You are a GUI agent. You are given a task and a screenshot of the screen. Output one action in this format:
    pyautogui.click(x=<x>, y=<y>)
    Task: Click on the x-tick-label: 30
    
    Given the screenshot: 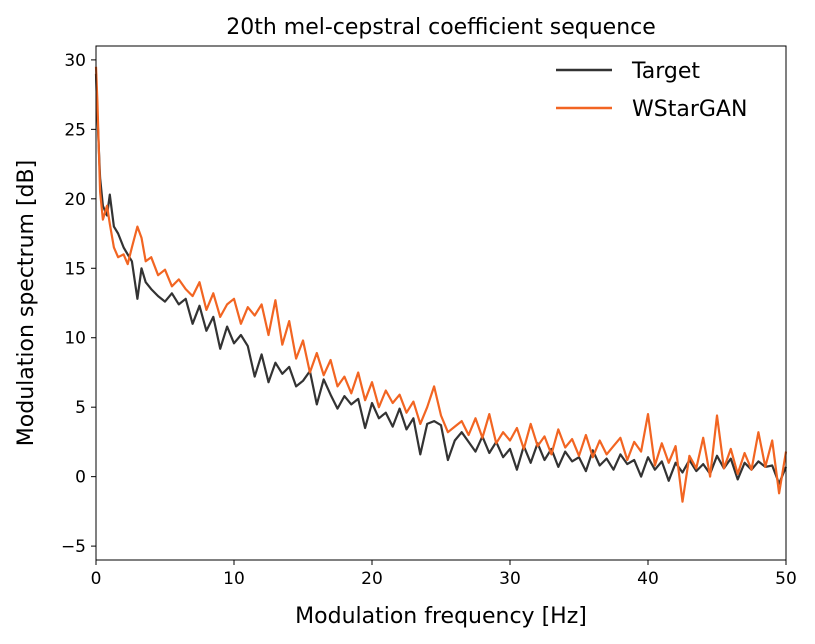 What is the action you would take?
    pyautogui.click(x=510, y=579)
    